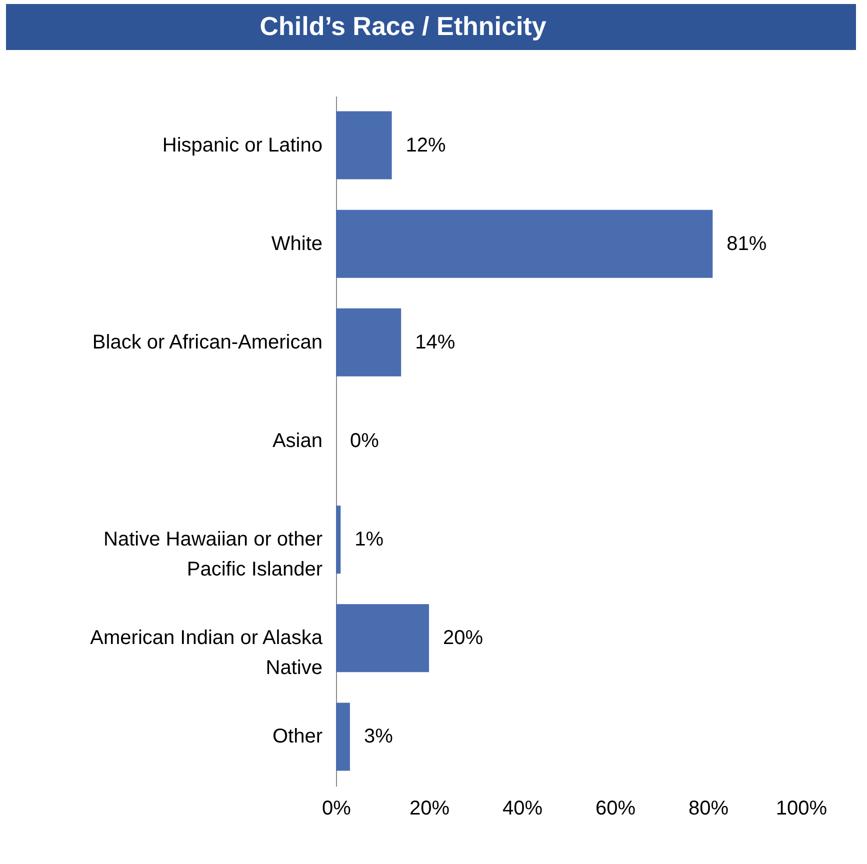  I want to click on data-label: 0%, so click(365, 441).